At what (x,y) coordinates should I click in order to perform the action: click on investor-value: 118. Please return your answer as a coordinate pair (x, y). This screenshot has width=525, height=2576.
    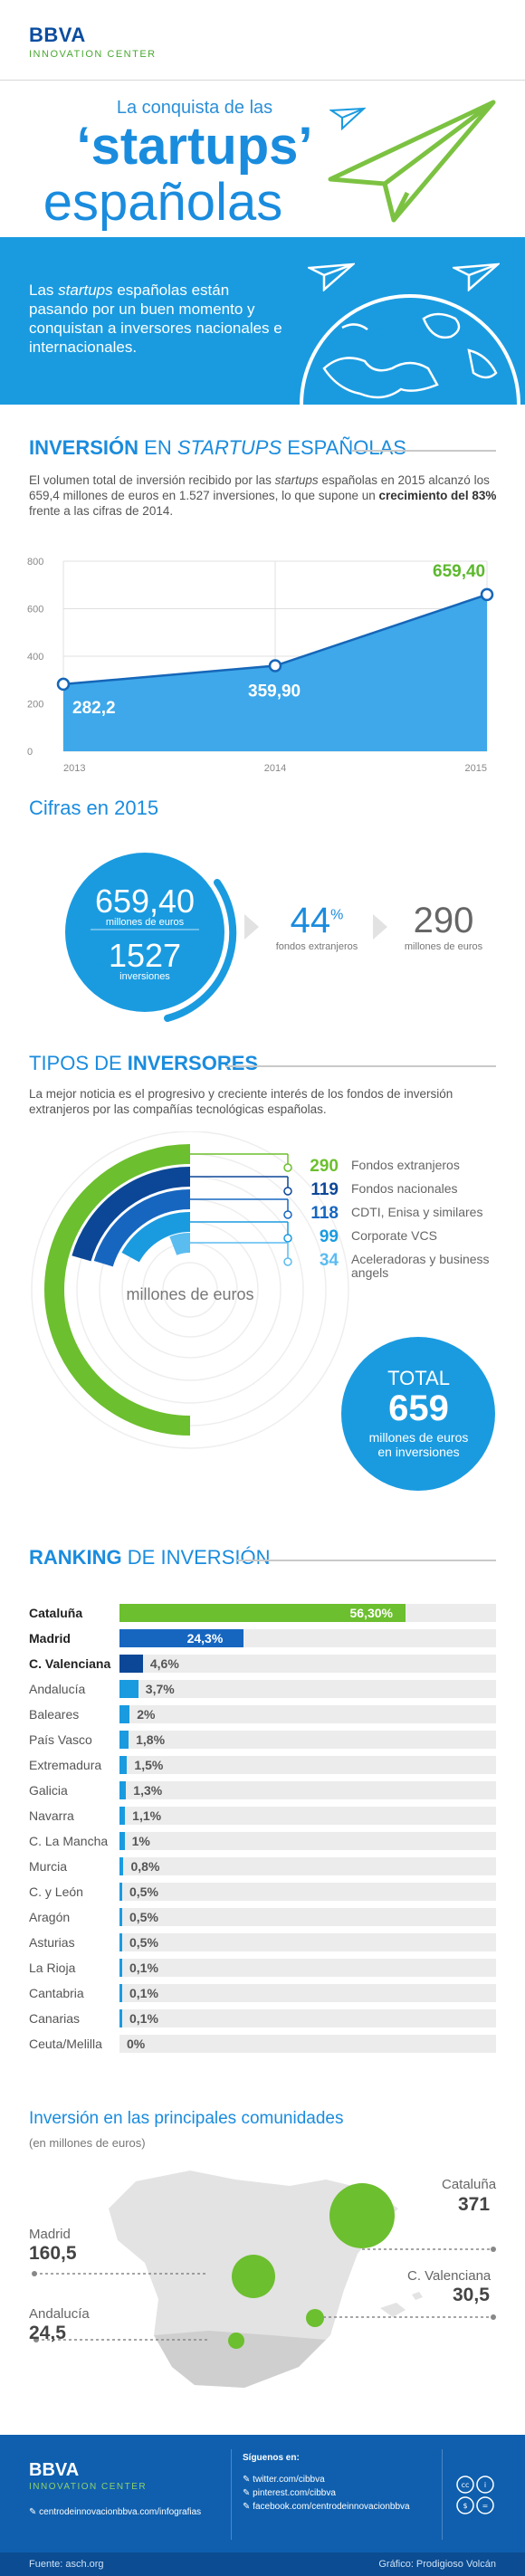
    Looking at the image, I should click on (324, 1214).